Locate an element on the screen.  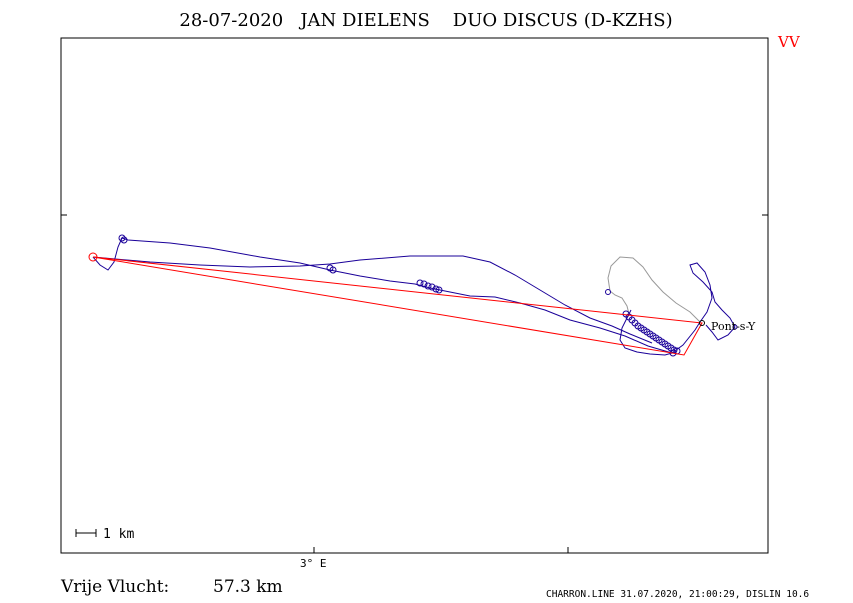
scale-bar: 1 km is located at coordinates (104, 534).